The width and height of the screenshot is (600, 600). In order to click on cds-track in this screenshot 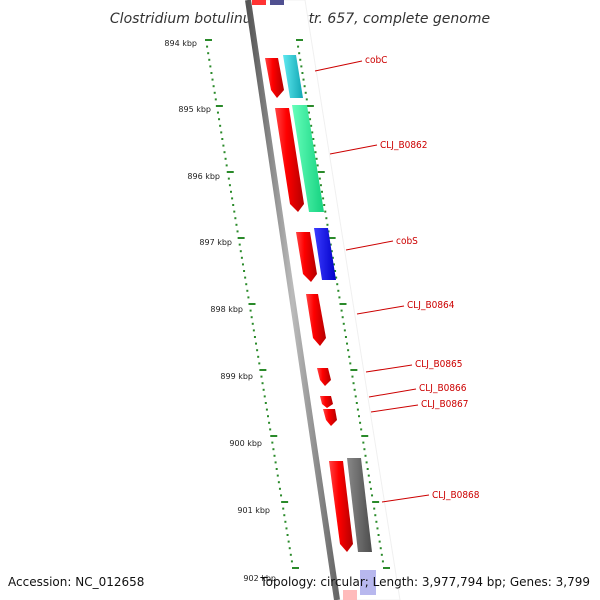, I will do `click(311, 329)`.